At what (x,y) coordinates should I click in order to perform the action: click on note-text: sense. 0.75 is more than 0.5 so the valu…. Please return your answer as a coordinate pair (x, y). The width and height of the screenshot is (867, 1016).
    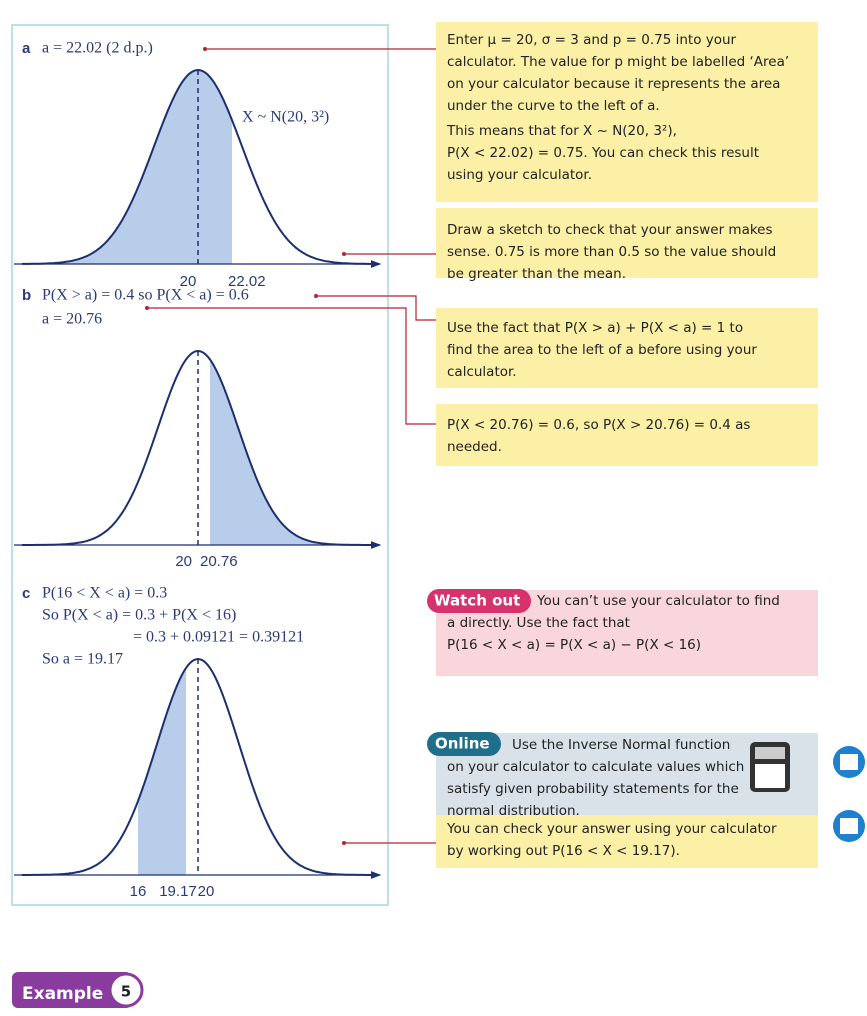
    Looking at the image, I should click on (611, 252).